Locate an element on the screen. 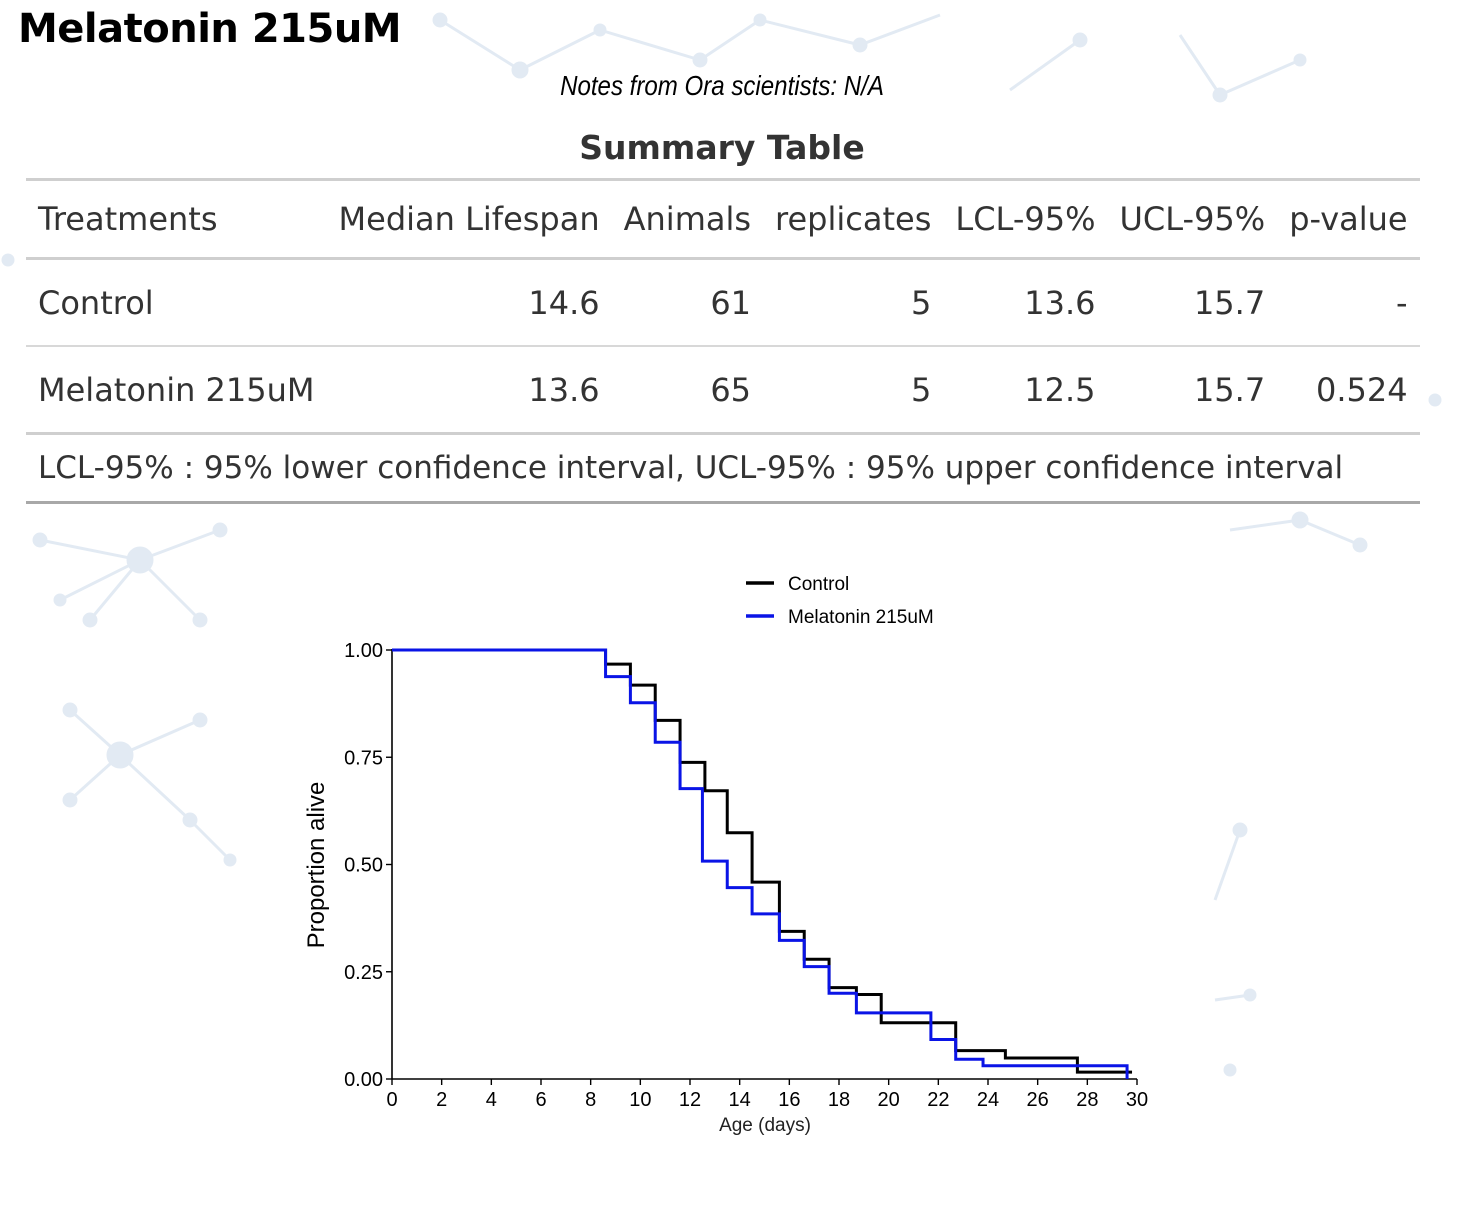  x-tick-label: 30 is located at coordinates (1137, 1100).